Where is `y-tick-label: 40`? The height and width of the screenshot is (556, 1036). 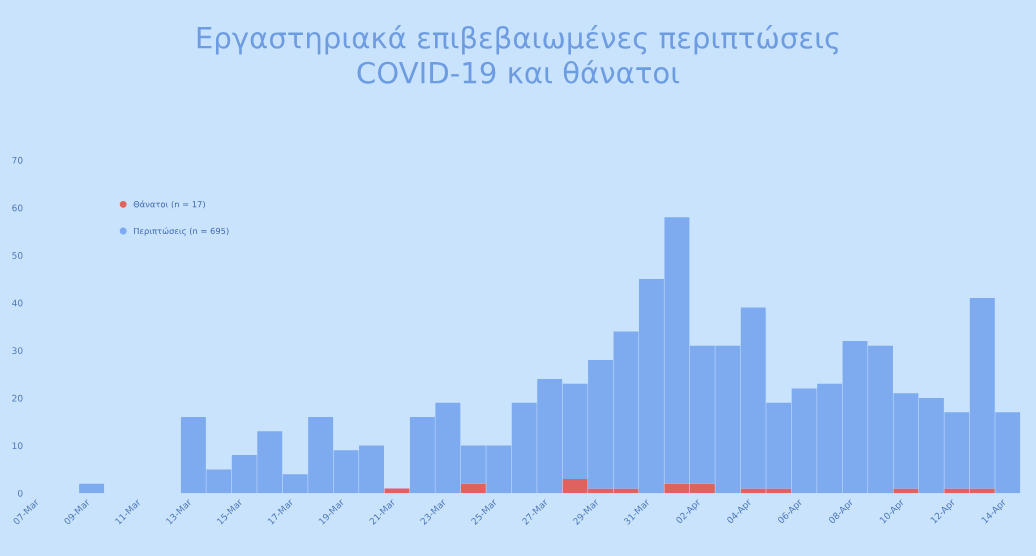 y-tick-label: 40 is located at coordinates (17, 303).